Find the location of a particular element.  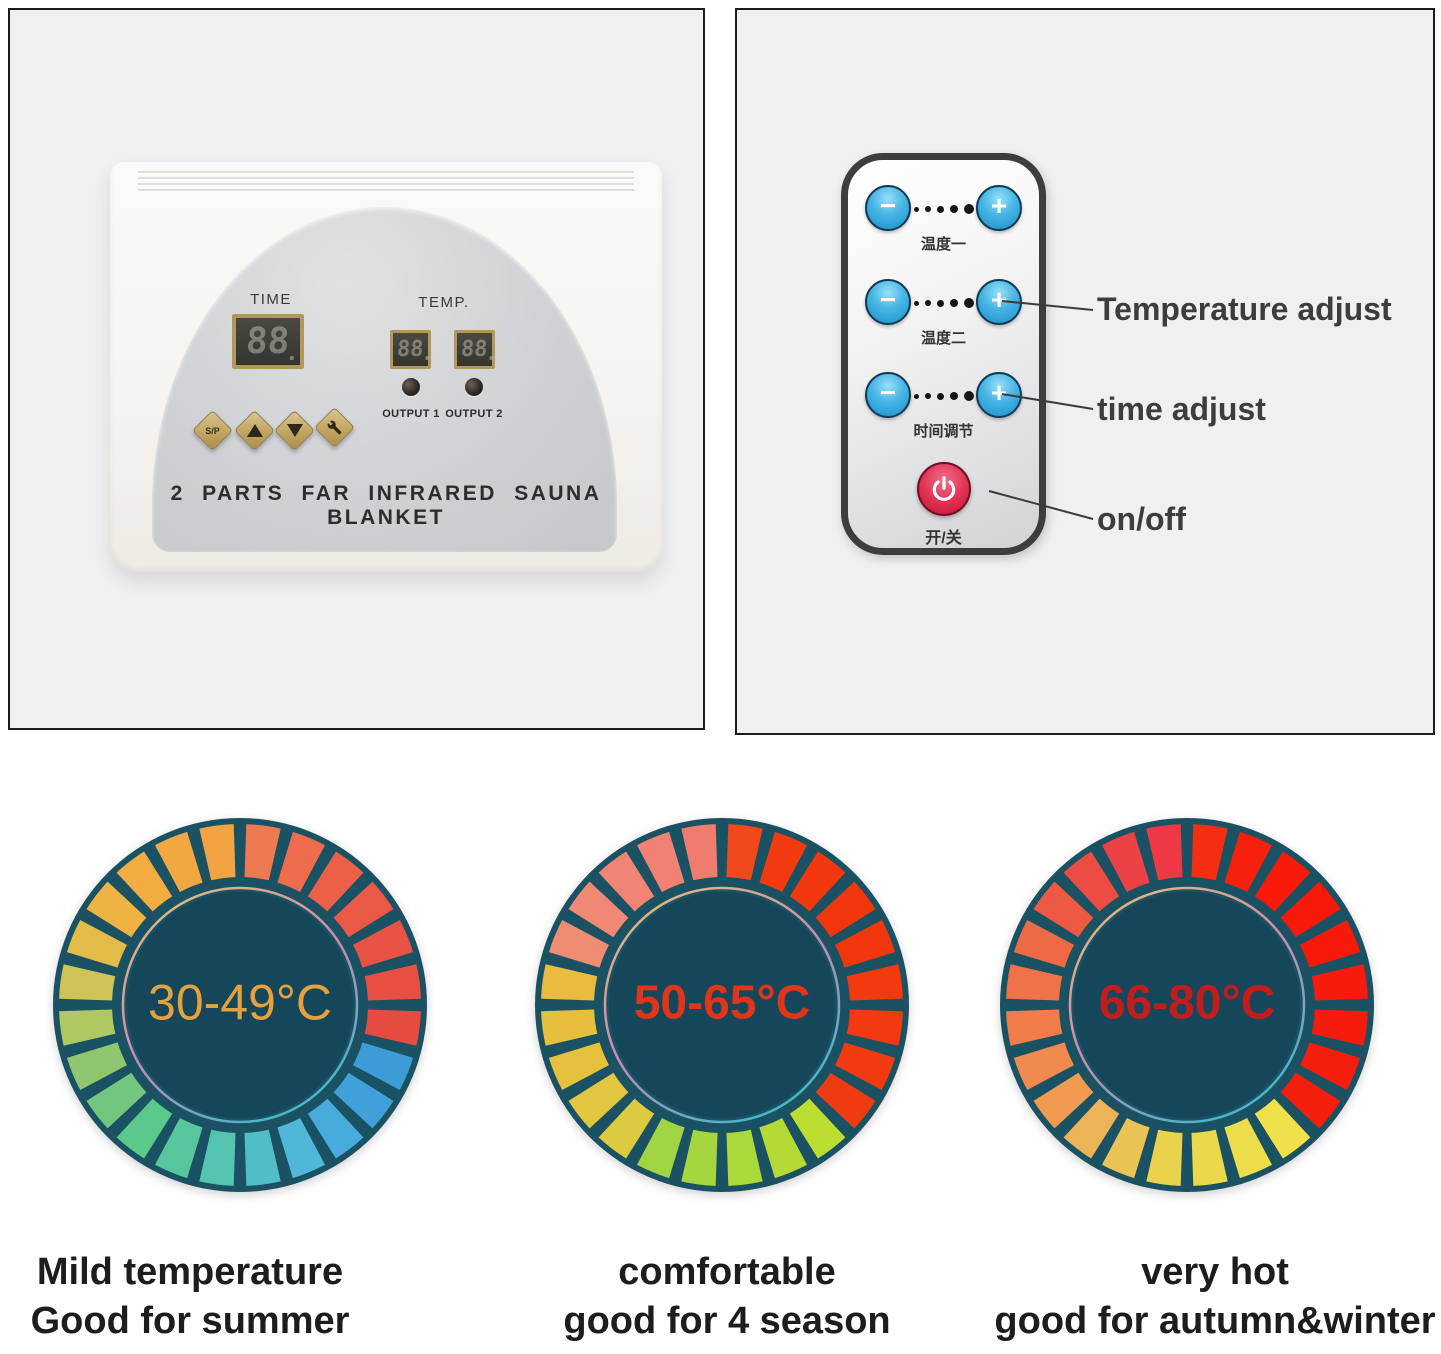

caption-mild: Mild temperature Good for summer is located at coordinates (220, 1296).